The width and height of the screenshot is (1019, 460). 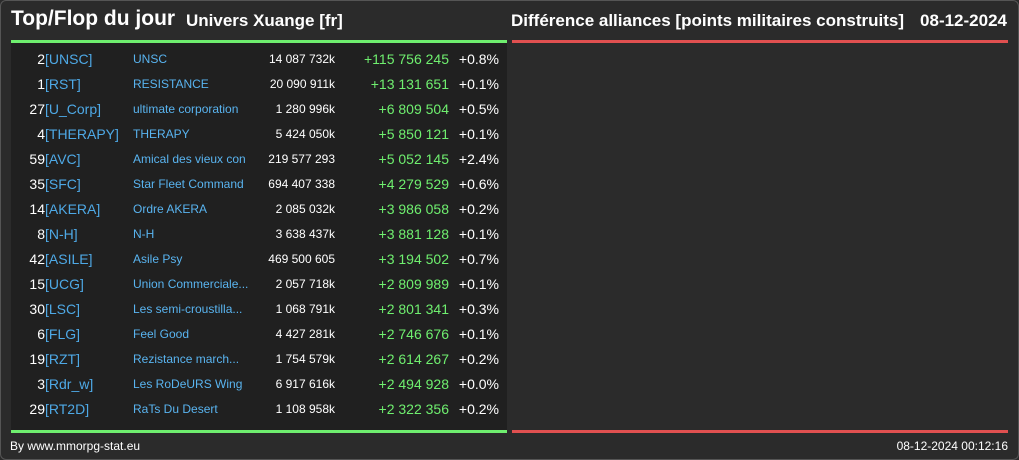 I want to click on alliance-name-link: Amical des vieux con, so click(x=189, y=159).